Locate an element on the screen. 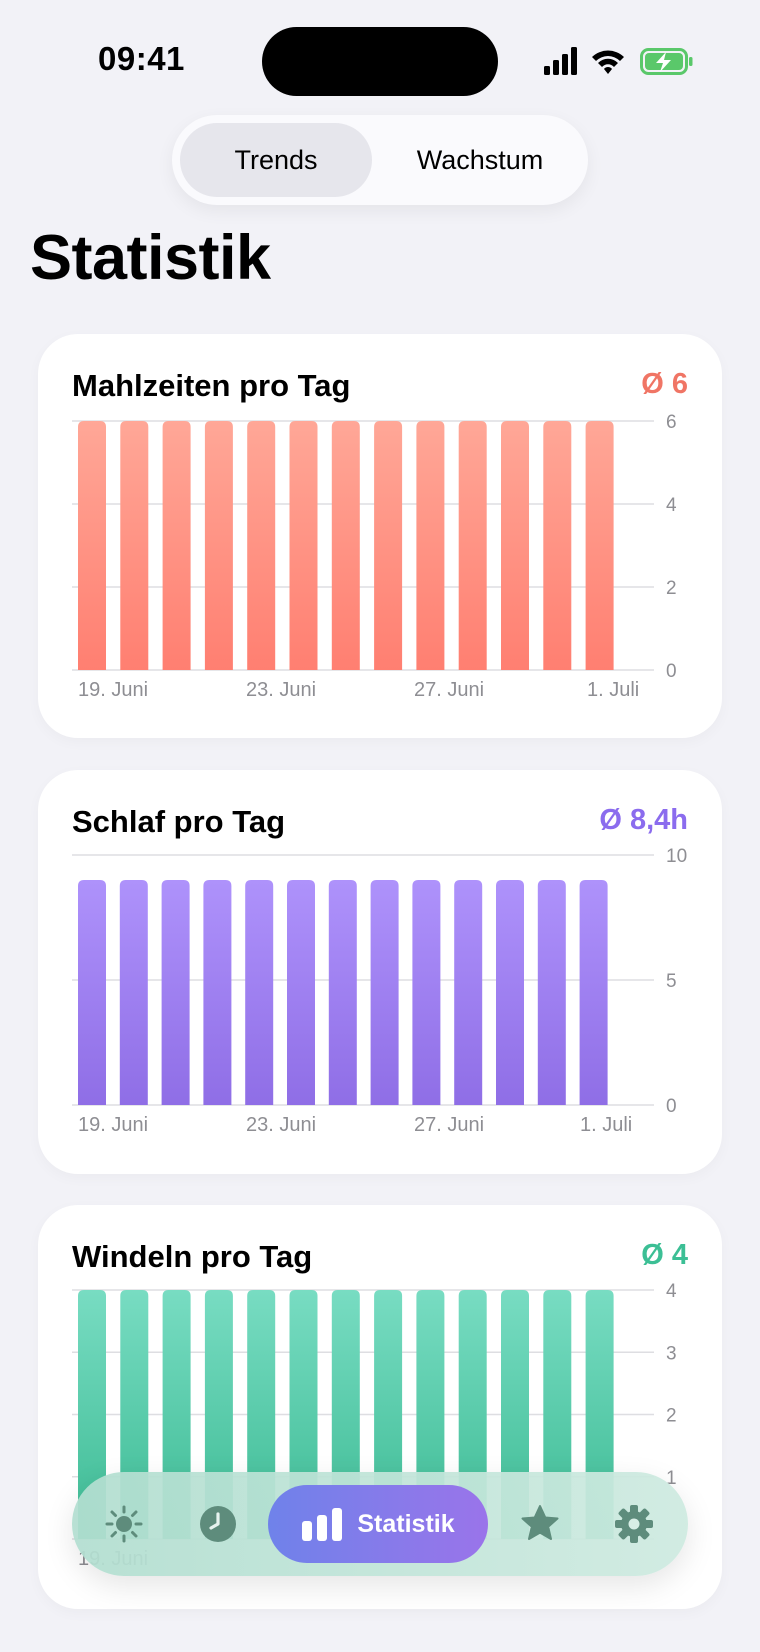  tab-statistik-label: Statistik is located at coordinates (406, 1523).